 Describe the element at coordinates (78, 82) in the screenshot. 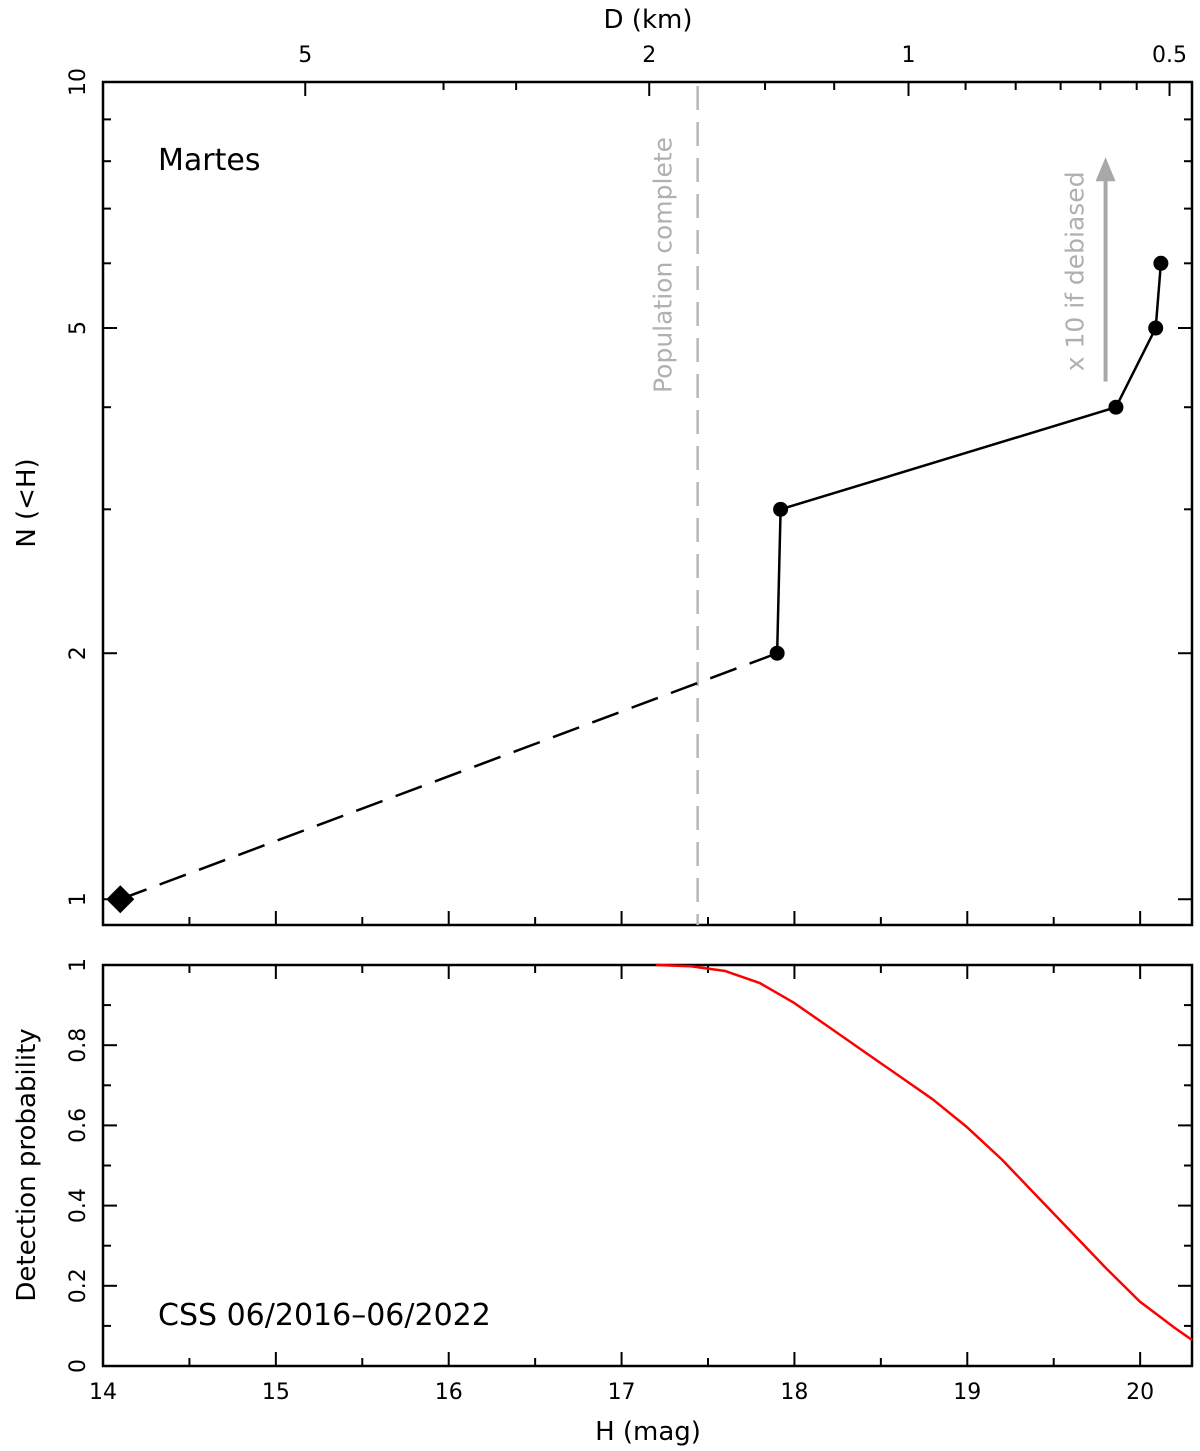

I see `y-tick-label: 10` at that location.